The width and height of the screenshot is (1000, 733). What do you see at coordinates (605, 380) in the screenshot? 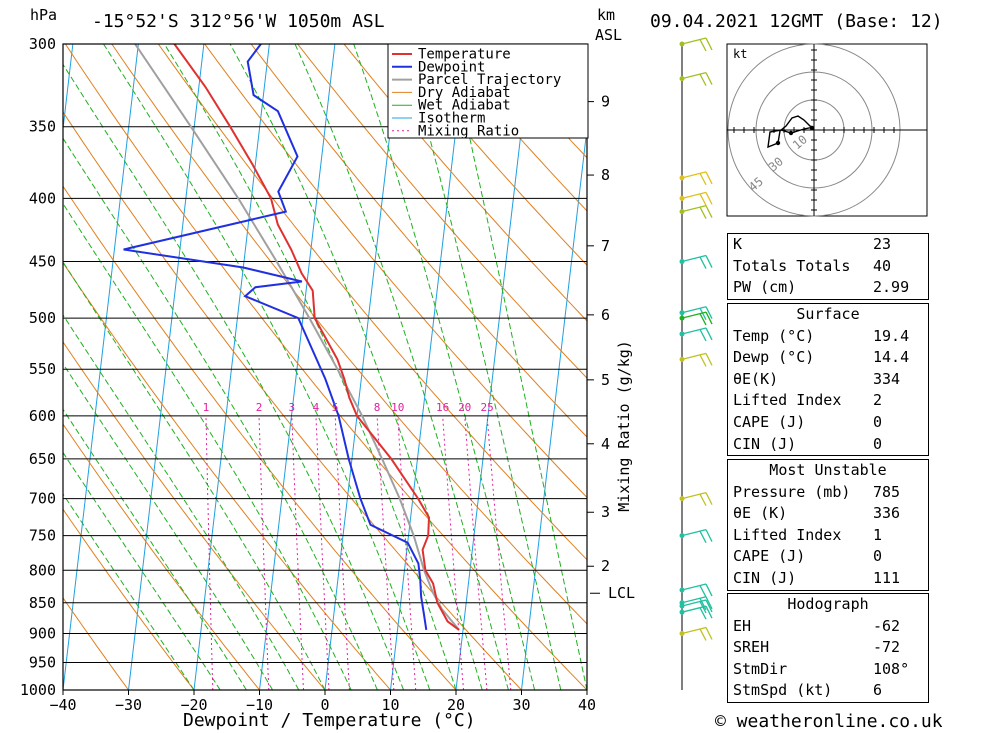
I see `km-tick-label: 5` at bounding box center [605, 380].